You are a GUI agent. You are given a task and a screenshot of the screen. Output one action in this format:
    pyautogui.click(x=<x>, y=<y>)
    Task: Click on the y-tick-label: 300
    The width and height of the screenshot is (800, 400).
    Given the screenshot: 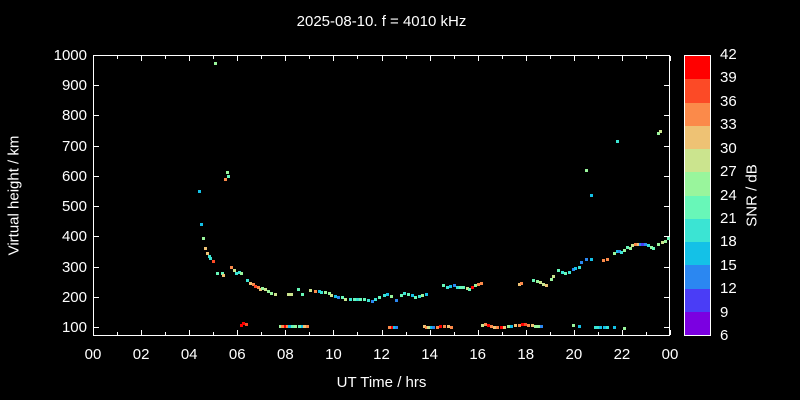 What is the action you would take?
    pyautogui.click(x=74, y=267)
    